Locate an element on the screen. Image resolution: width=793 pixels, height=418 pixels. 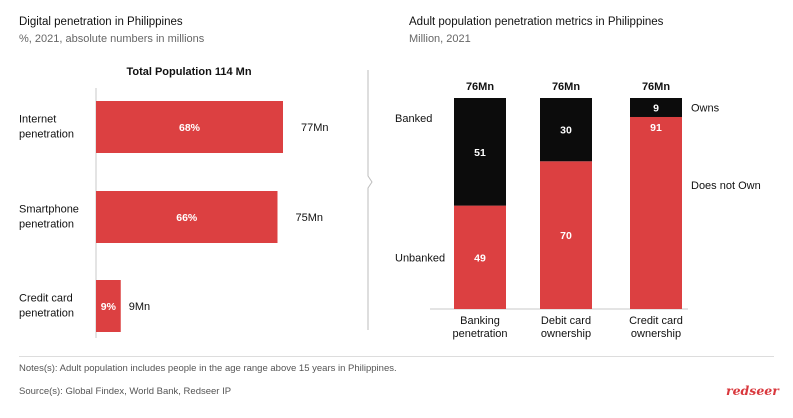
bar-value-label: 66% is located at coordinates (187, 218).